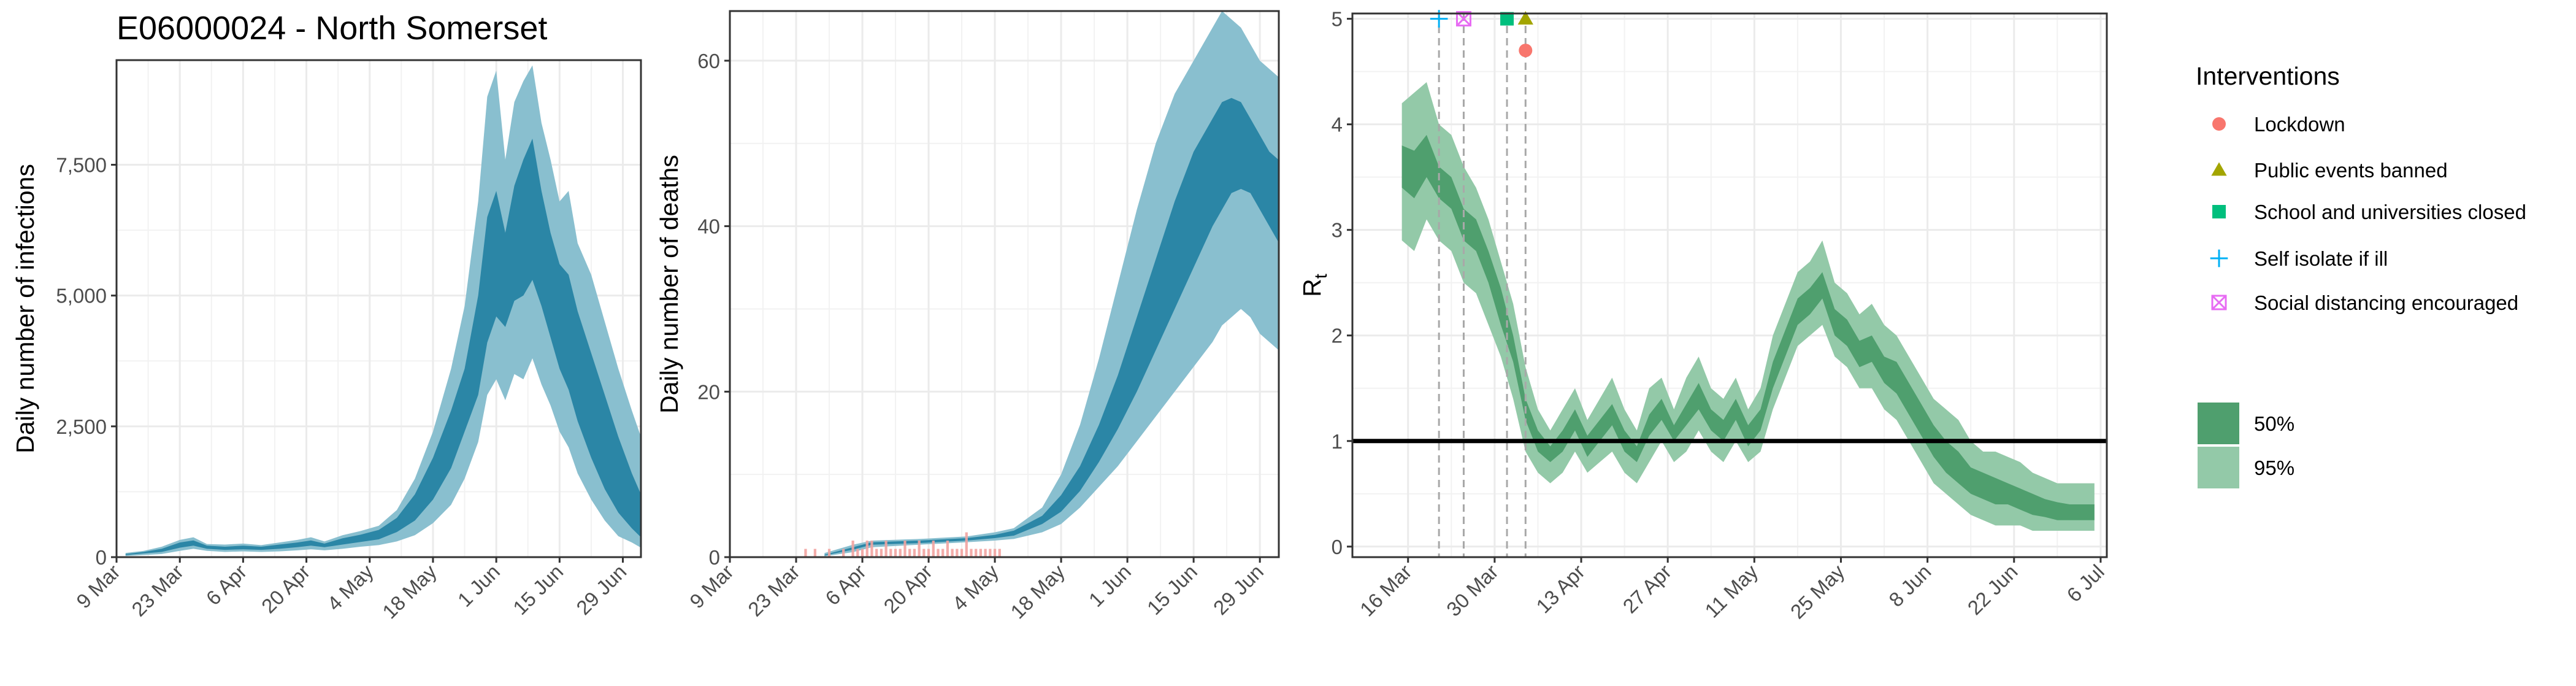 The width and height of the screenshot is (2576, 686). Describe the element at coordinates (2274, 468) in the screenshot. I see `legend-band-label: 95%` at that location.